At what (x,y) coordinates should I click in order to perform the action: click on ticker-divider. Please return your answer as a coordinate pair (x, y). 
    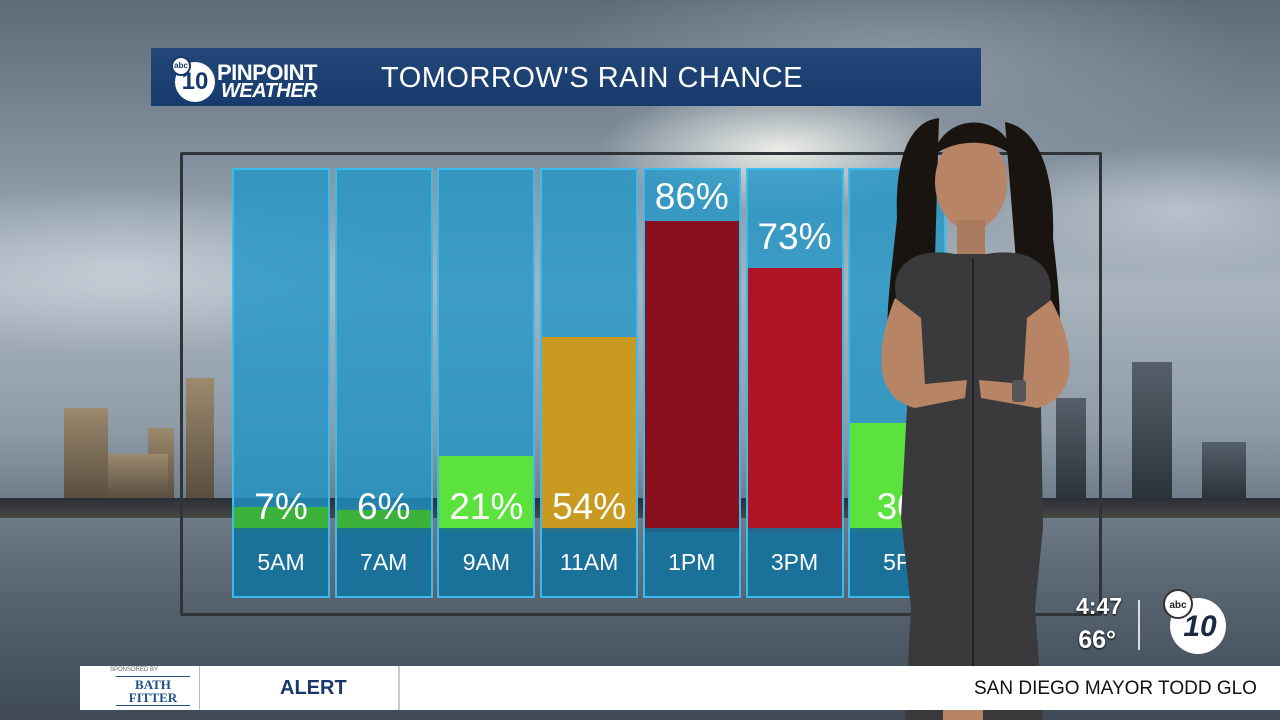
    Looking at the image, I should click on (399, 688).